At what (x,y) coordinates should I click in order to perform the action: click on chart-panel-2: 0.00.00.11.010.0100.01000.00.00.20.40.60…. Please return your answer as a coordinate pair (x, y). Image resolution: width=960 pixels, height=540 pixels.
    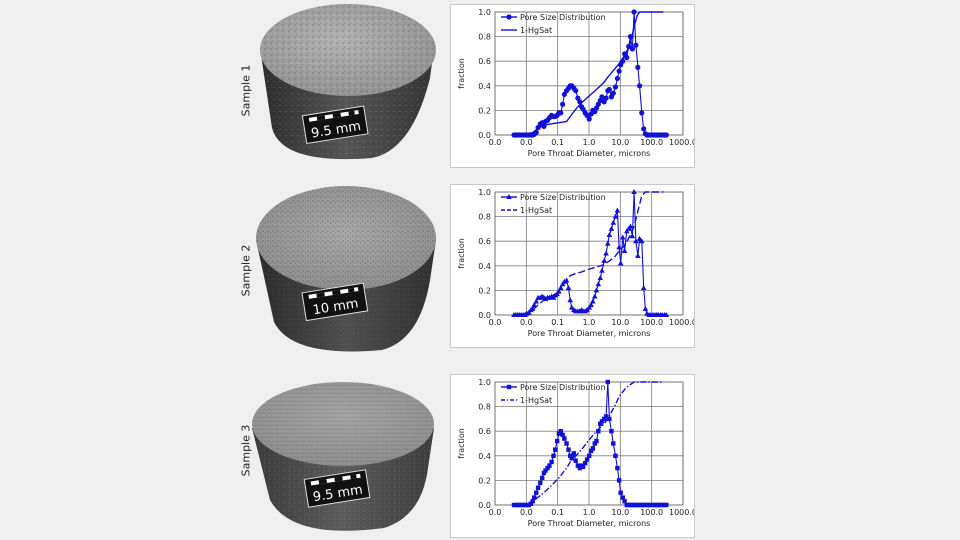
    Looking at the image, I should click on (572, 266).